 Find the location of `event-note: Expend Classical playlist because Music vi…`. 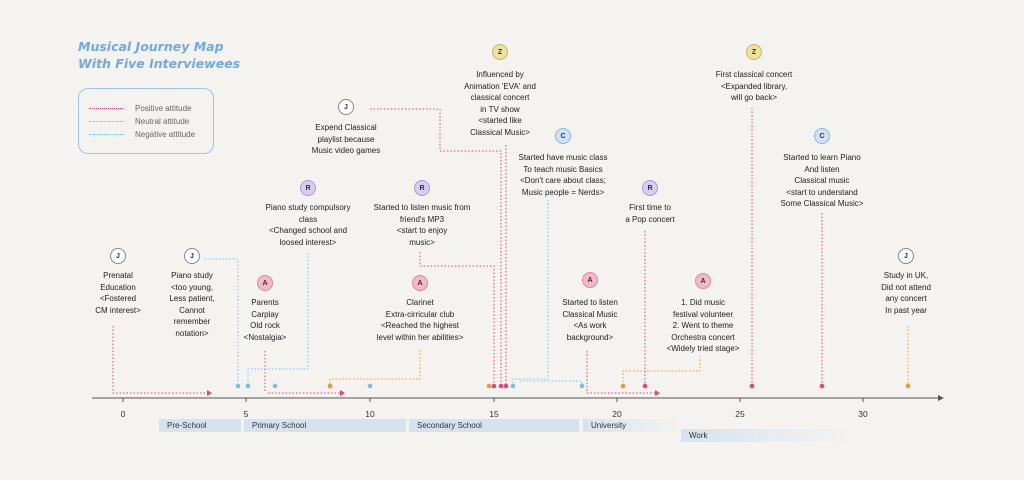

event-note: Expend Classical playlist because Music vi… is located at coordinates (346, 139).